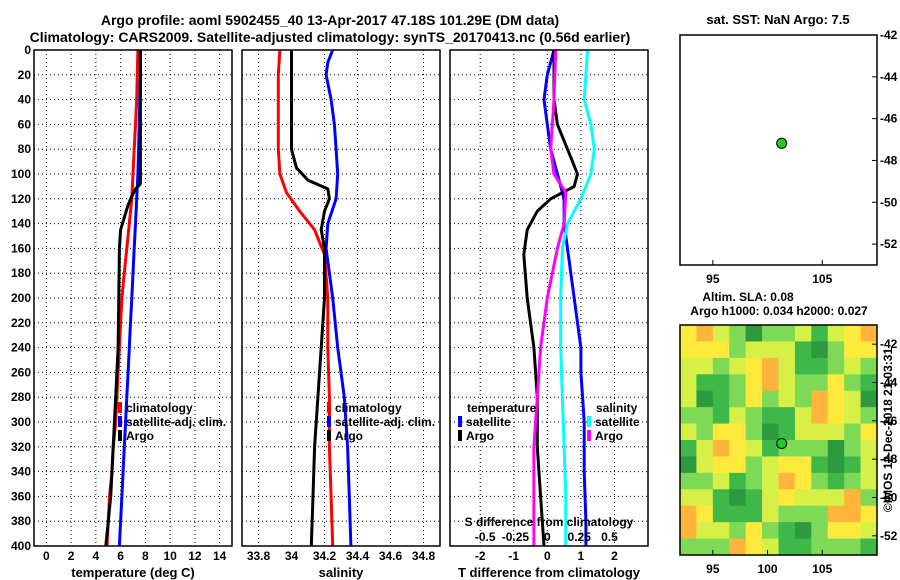  Describe the element at coordinates (170, 556) in the screenshot. I see `x-tick-label: 10` at that location.